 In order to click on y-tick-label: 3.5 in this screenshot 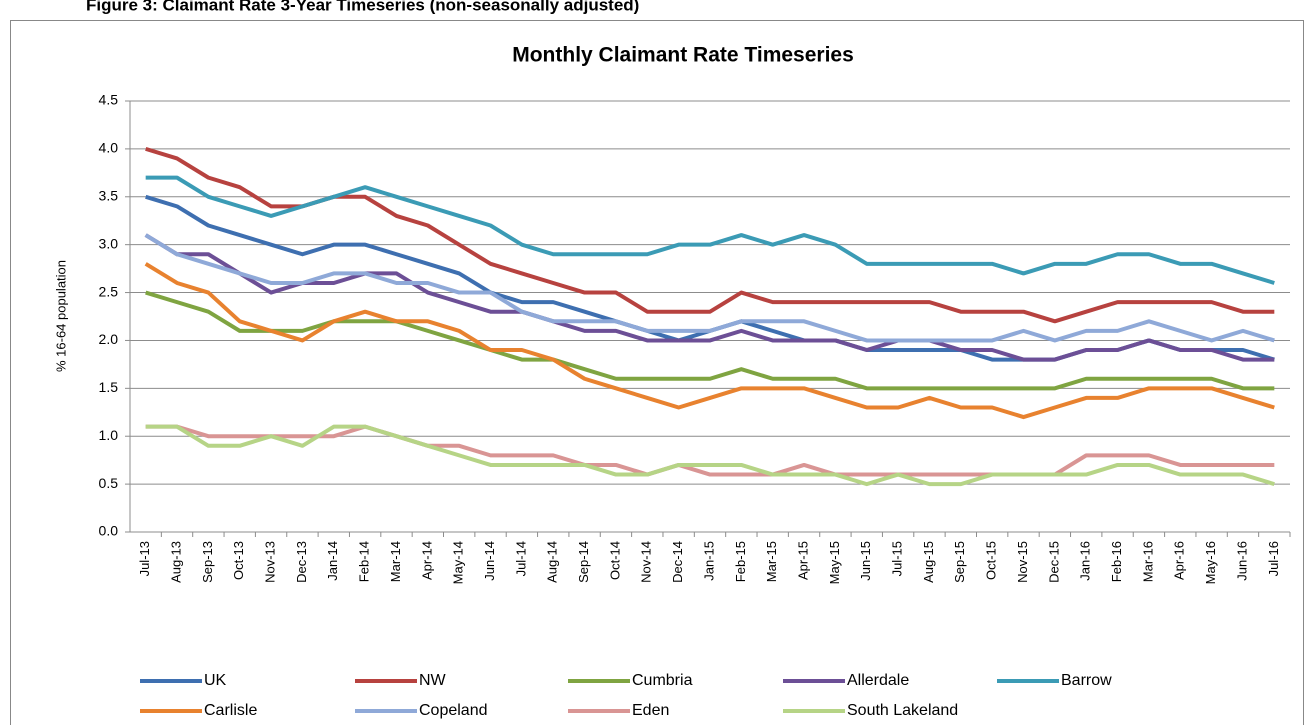, I will do `click(109, 195)`.